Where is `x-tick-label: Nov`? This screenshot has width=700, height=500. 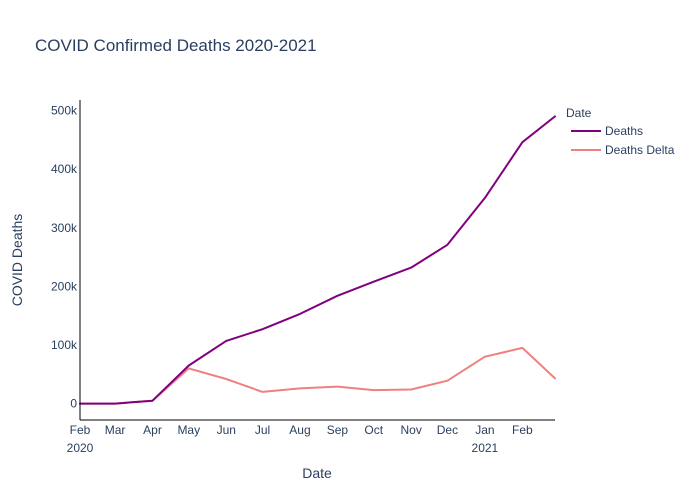
x-tick-label: Nov is located at coordinates (410, 430).